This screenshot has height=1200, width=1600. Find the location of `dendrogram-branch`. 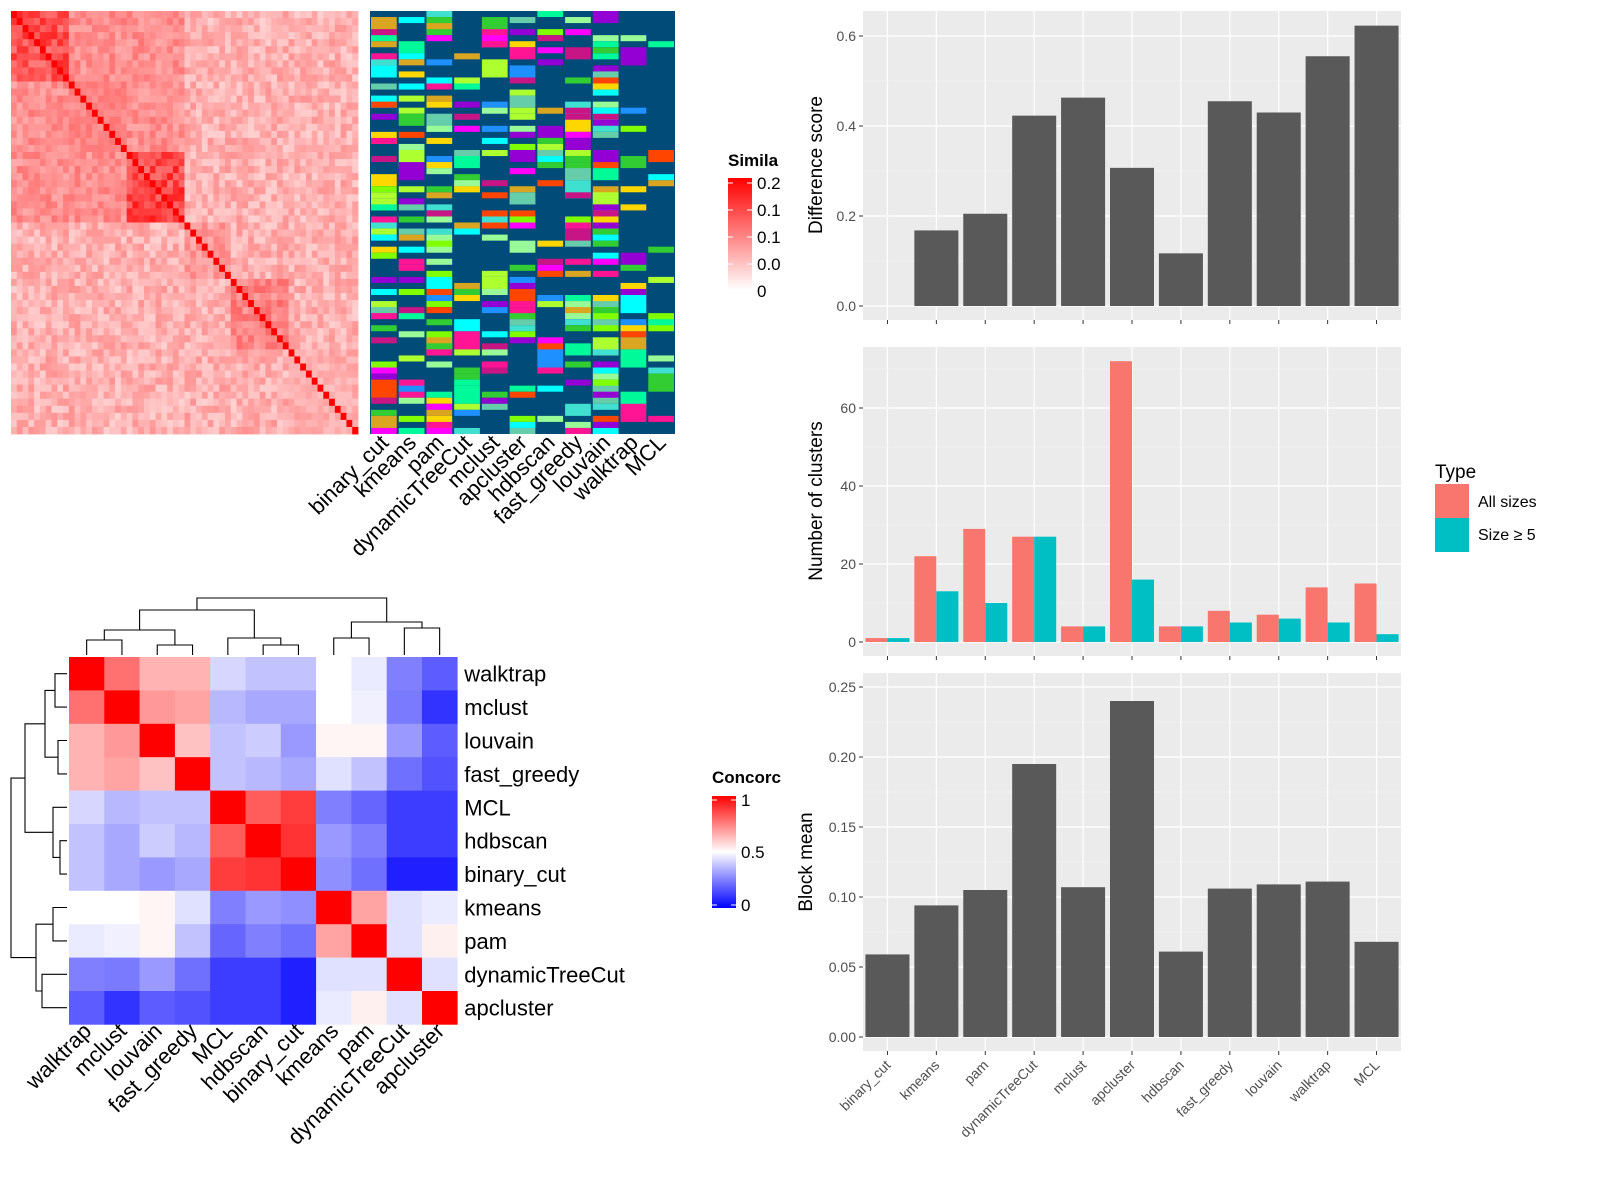

dendrogram-branch is located at coordinates (63, 857).